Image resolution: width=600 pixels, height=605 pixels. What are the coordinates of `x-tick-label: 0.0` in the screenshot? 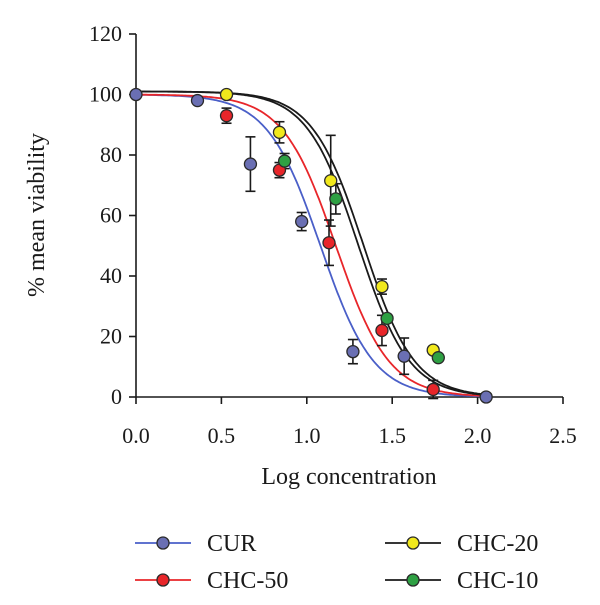 It's located at (136, 435).